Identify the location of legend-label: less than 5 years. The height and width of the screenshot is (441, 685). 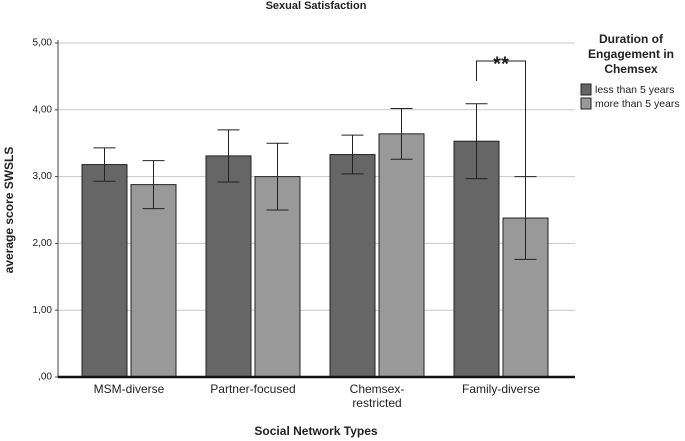
(634, 90).